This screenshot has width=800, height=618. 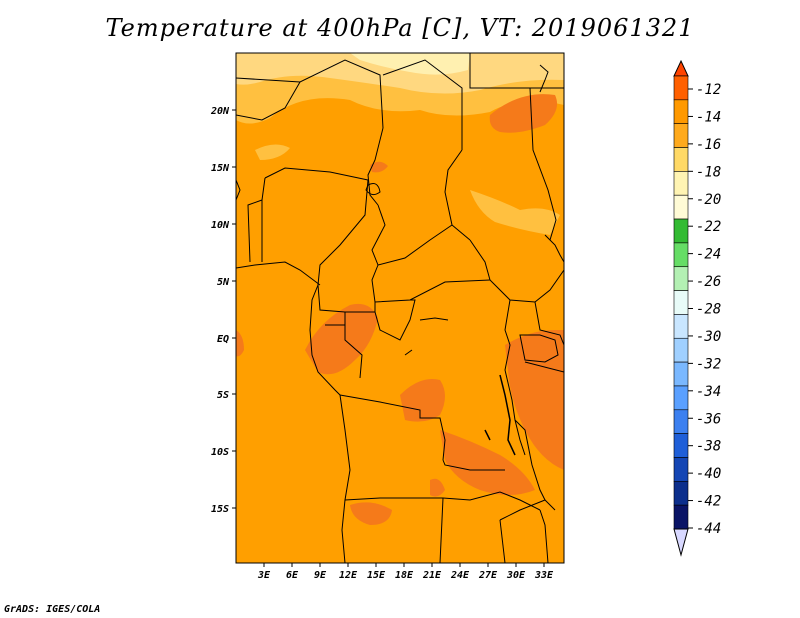 I want to click on lat-axis: 20N 15N 10N 5N EQ 5S 10S 15S, so click(x=223, y=310).